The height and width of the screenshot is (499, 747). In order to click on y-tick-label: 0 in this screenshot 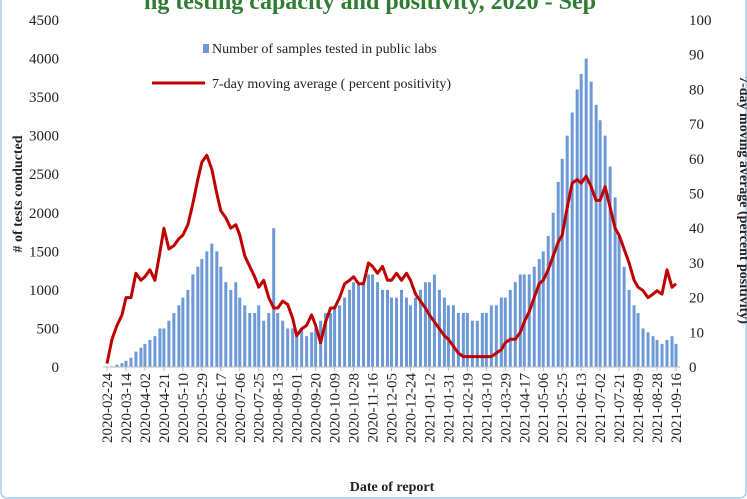, I will do `click(56, 368)`.